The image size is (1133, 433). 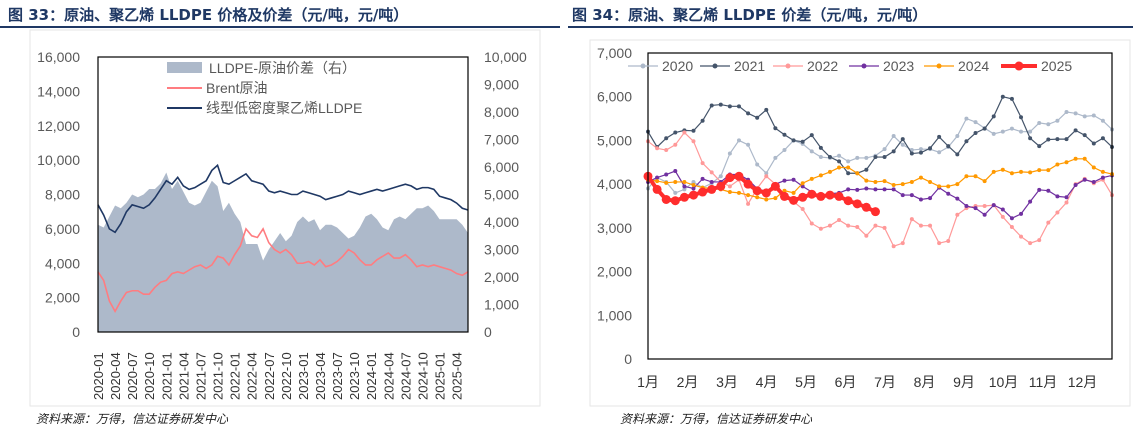 What do you see at coordinates (98, 376) in the screenshot?
I see `x-tick-label: 2020-01` at bounding box center [98, 376].